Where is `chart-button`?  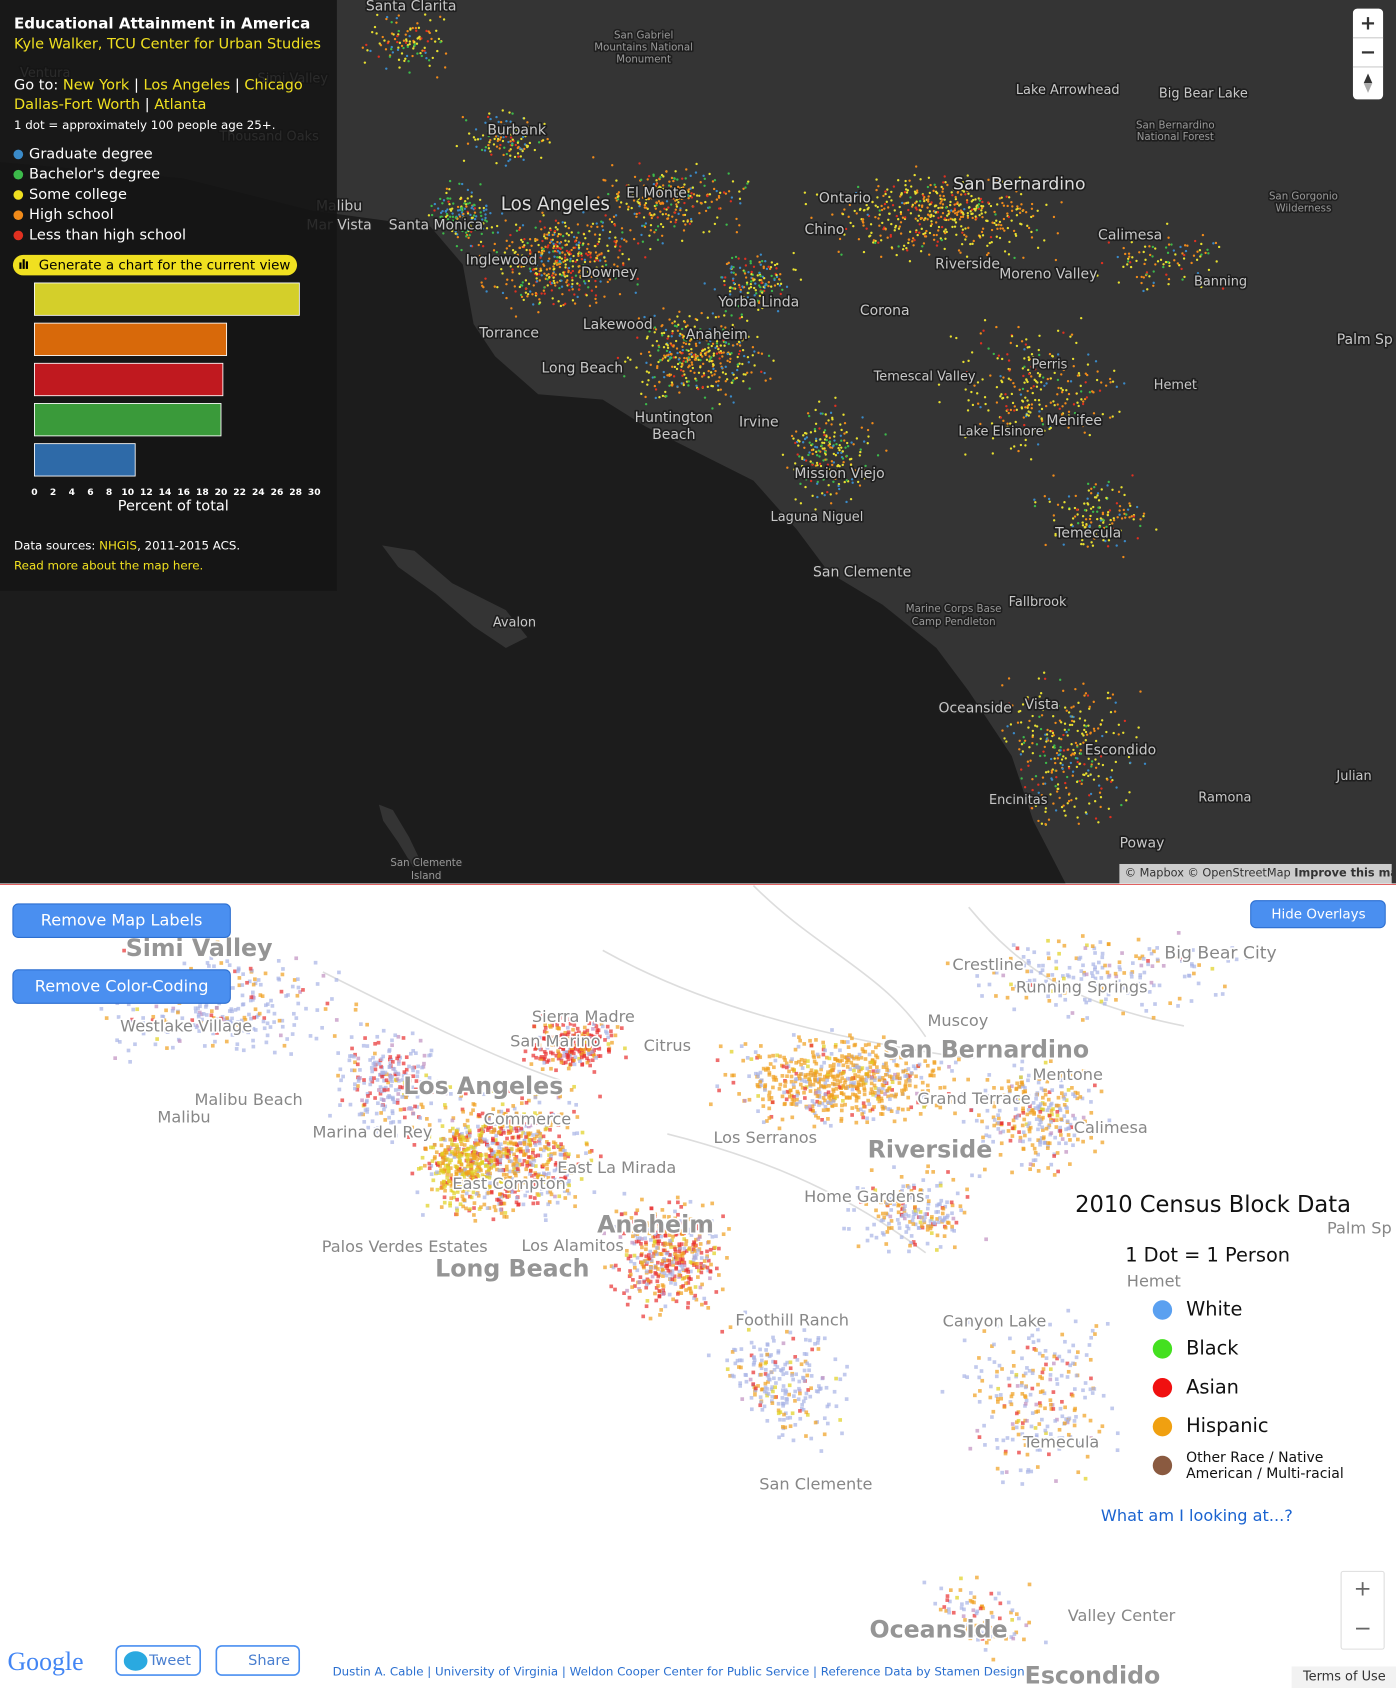 chart-button is located at coordinates (155, 265).